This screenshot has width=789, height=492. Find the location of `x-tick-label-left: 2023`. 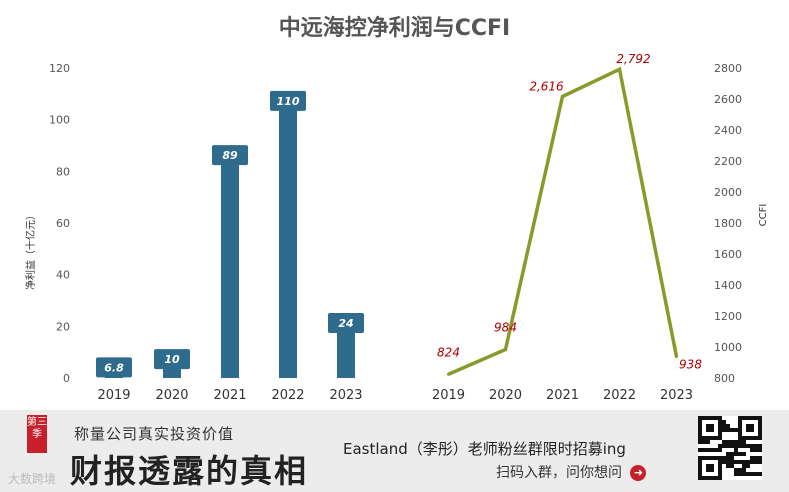

x-tick-label-left: 2023 is located at coordinates (345, 395).